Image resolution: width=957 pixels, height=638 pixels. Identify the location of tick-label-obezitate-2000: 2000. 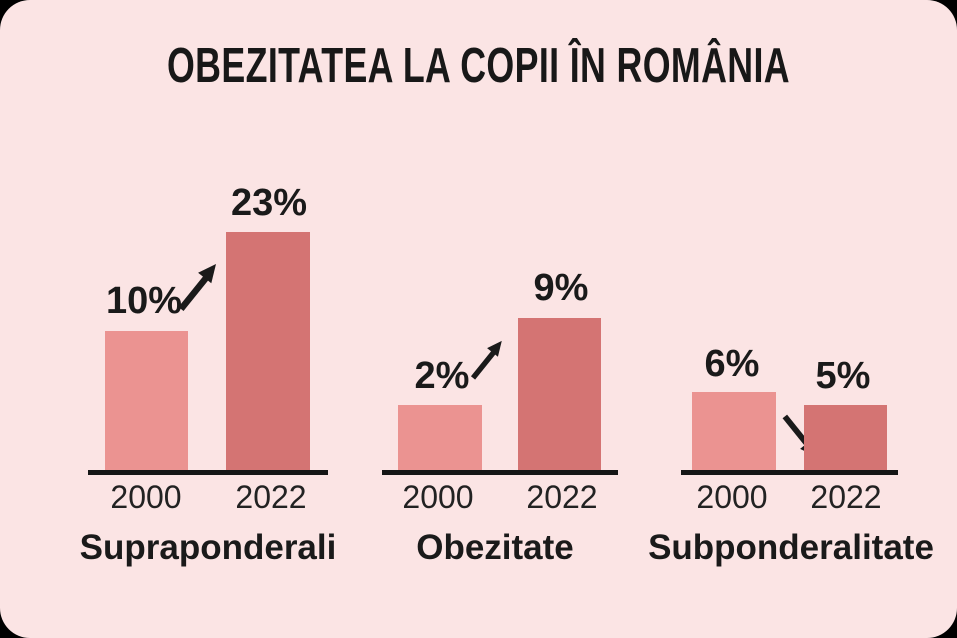
(438, 497).